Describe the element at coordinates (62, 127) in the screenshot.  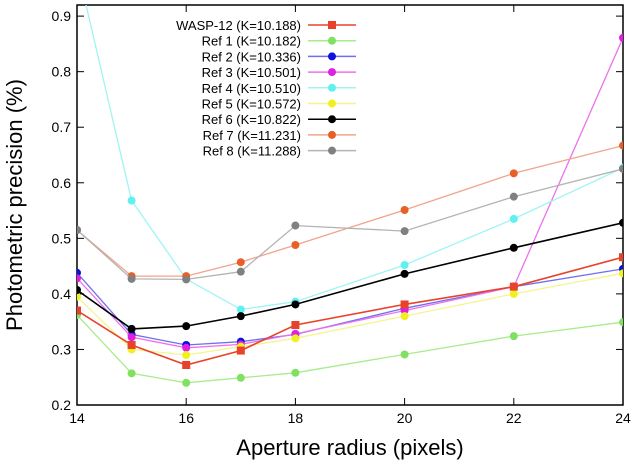
I see `y-tick-label: 0.7` at that location.